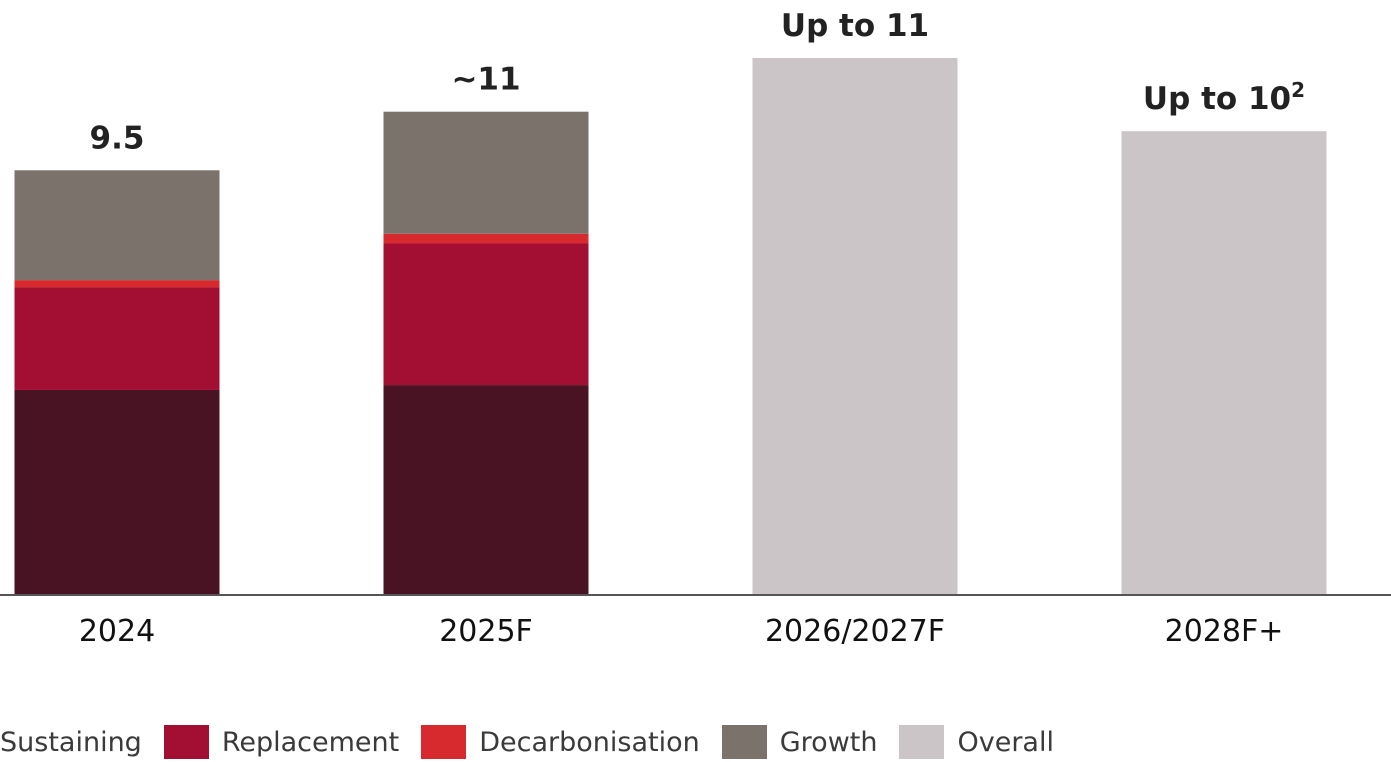  Describe the element at coordinates (486, 172) in the screenshot. I see `bar-growth-2025f` at that location.